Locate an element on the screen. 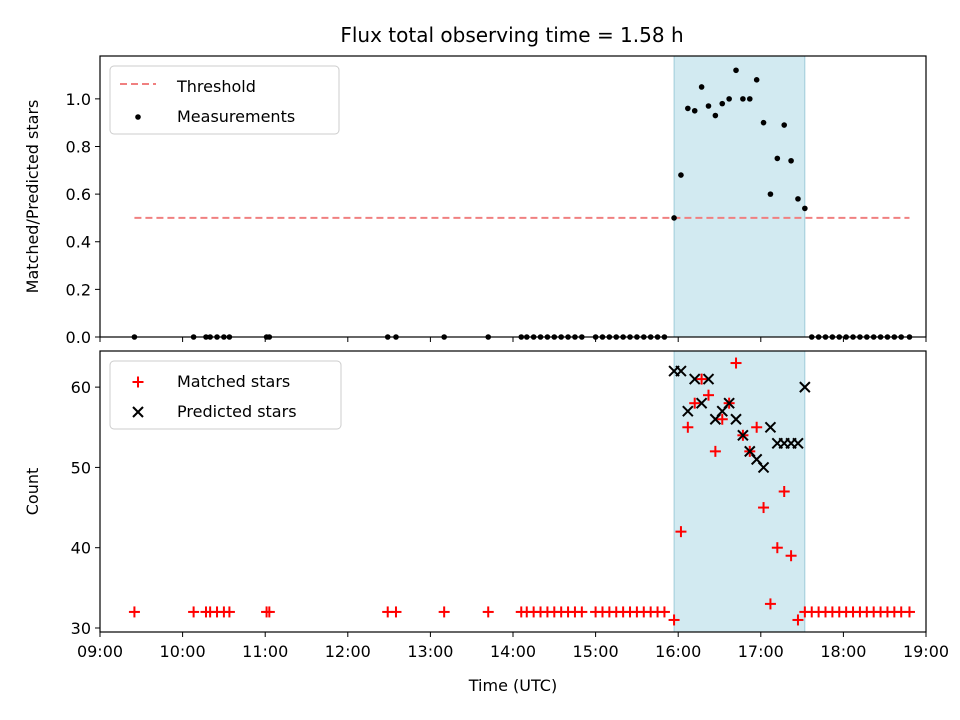  legend-matched-swatch is located at coordinates (138, 382).